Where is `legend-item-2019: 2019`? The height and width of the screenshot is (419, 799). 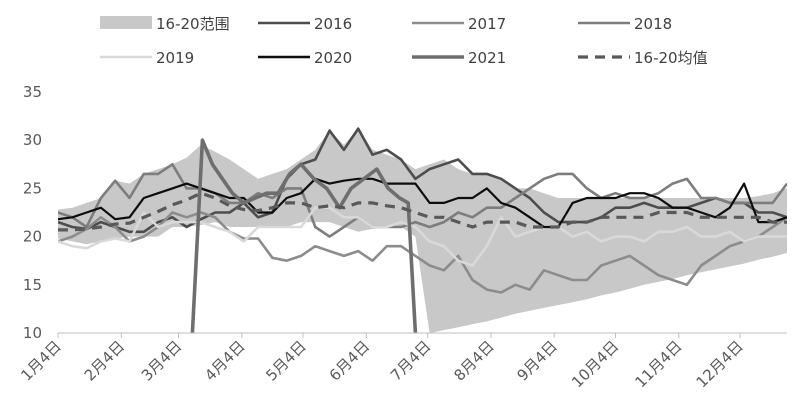
legend-item-2019: 2019 is located at coordinates (147, 58).